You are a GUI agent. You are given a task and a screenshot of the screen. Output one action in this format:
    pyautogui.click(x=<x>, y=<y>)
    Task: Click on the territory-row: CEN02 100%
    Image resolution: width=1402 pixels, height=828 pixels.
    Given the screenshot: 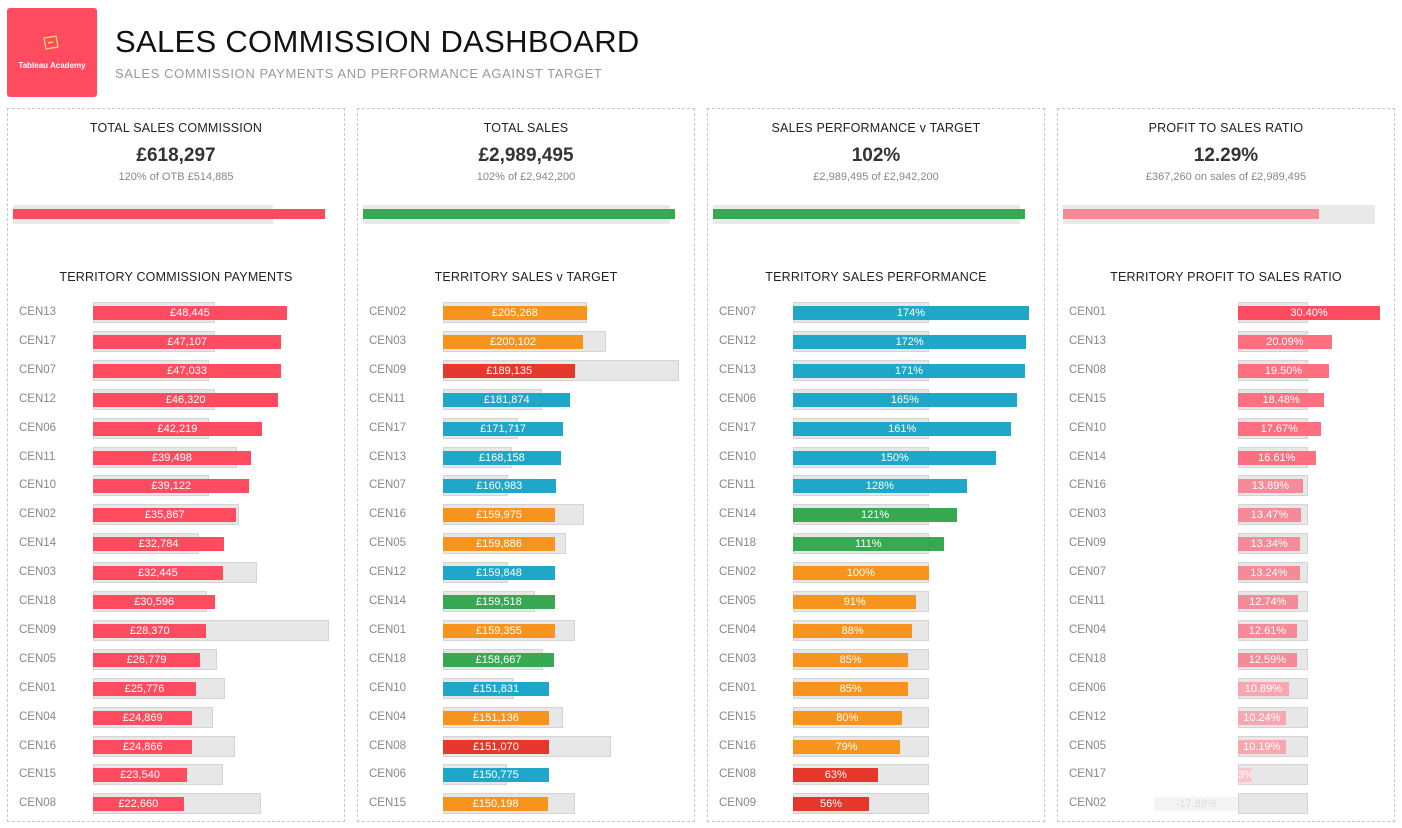 What is the action you would take?
    pyautogui.click(x=876, y=573)
    